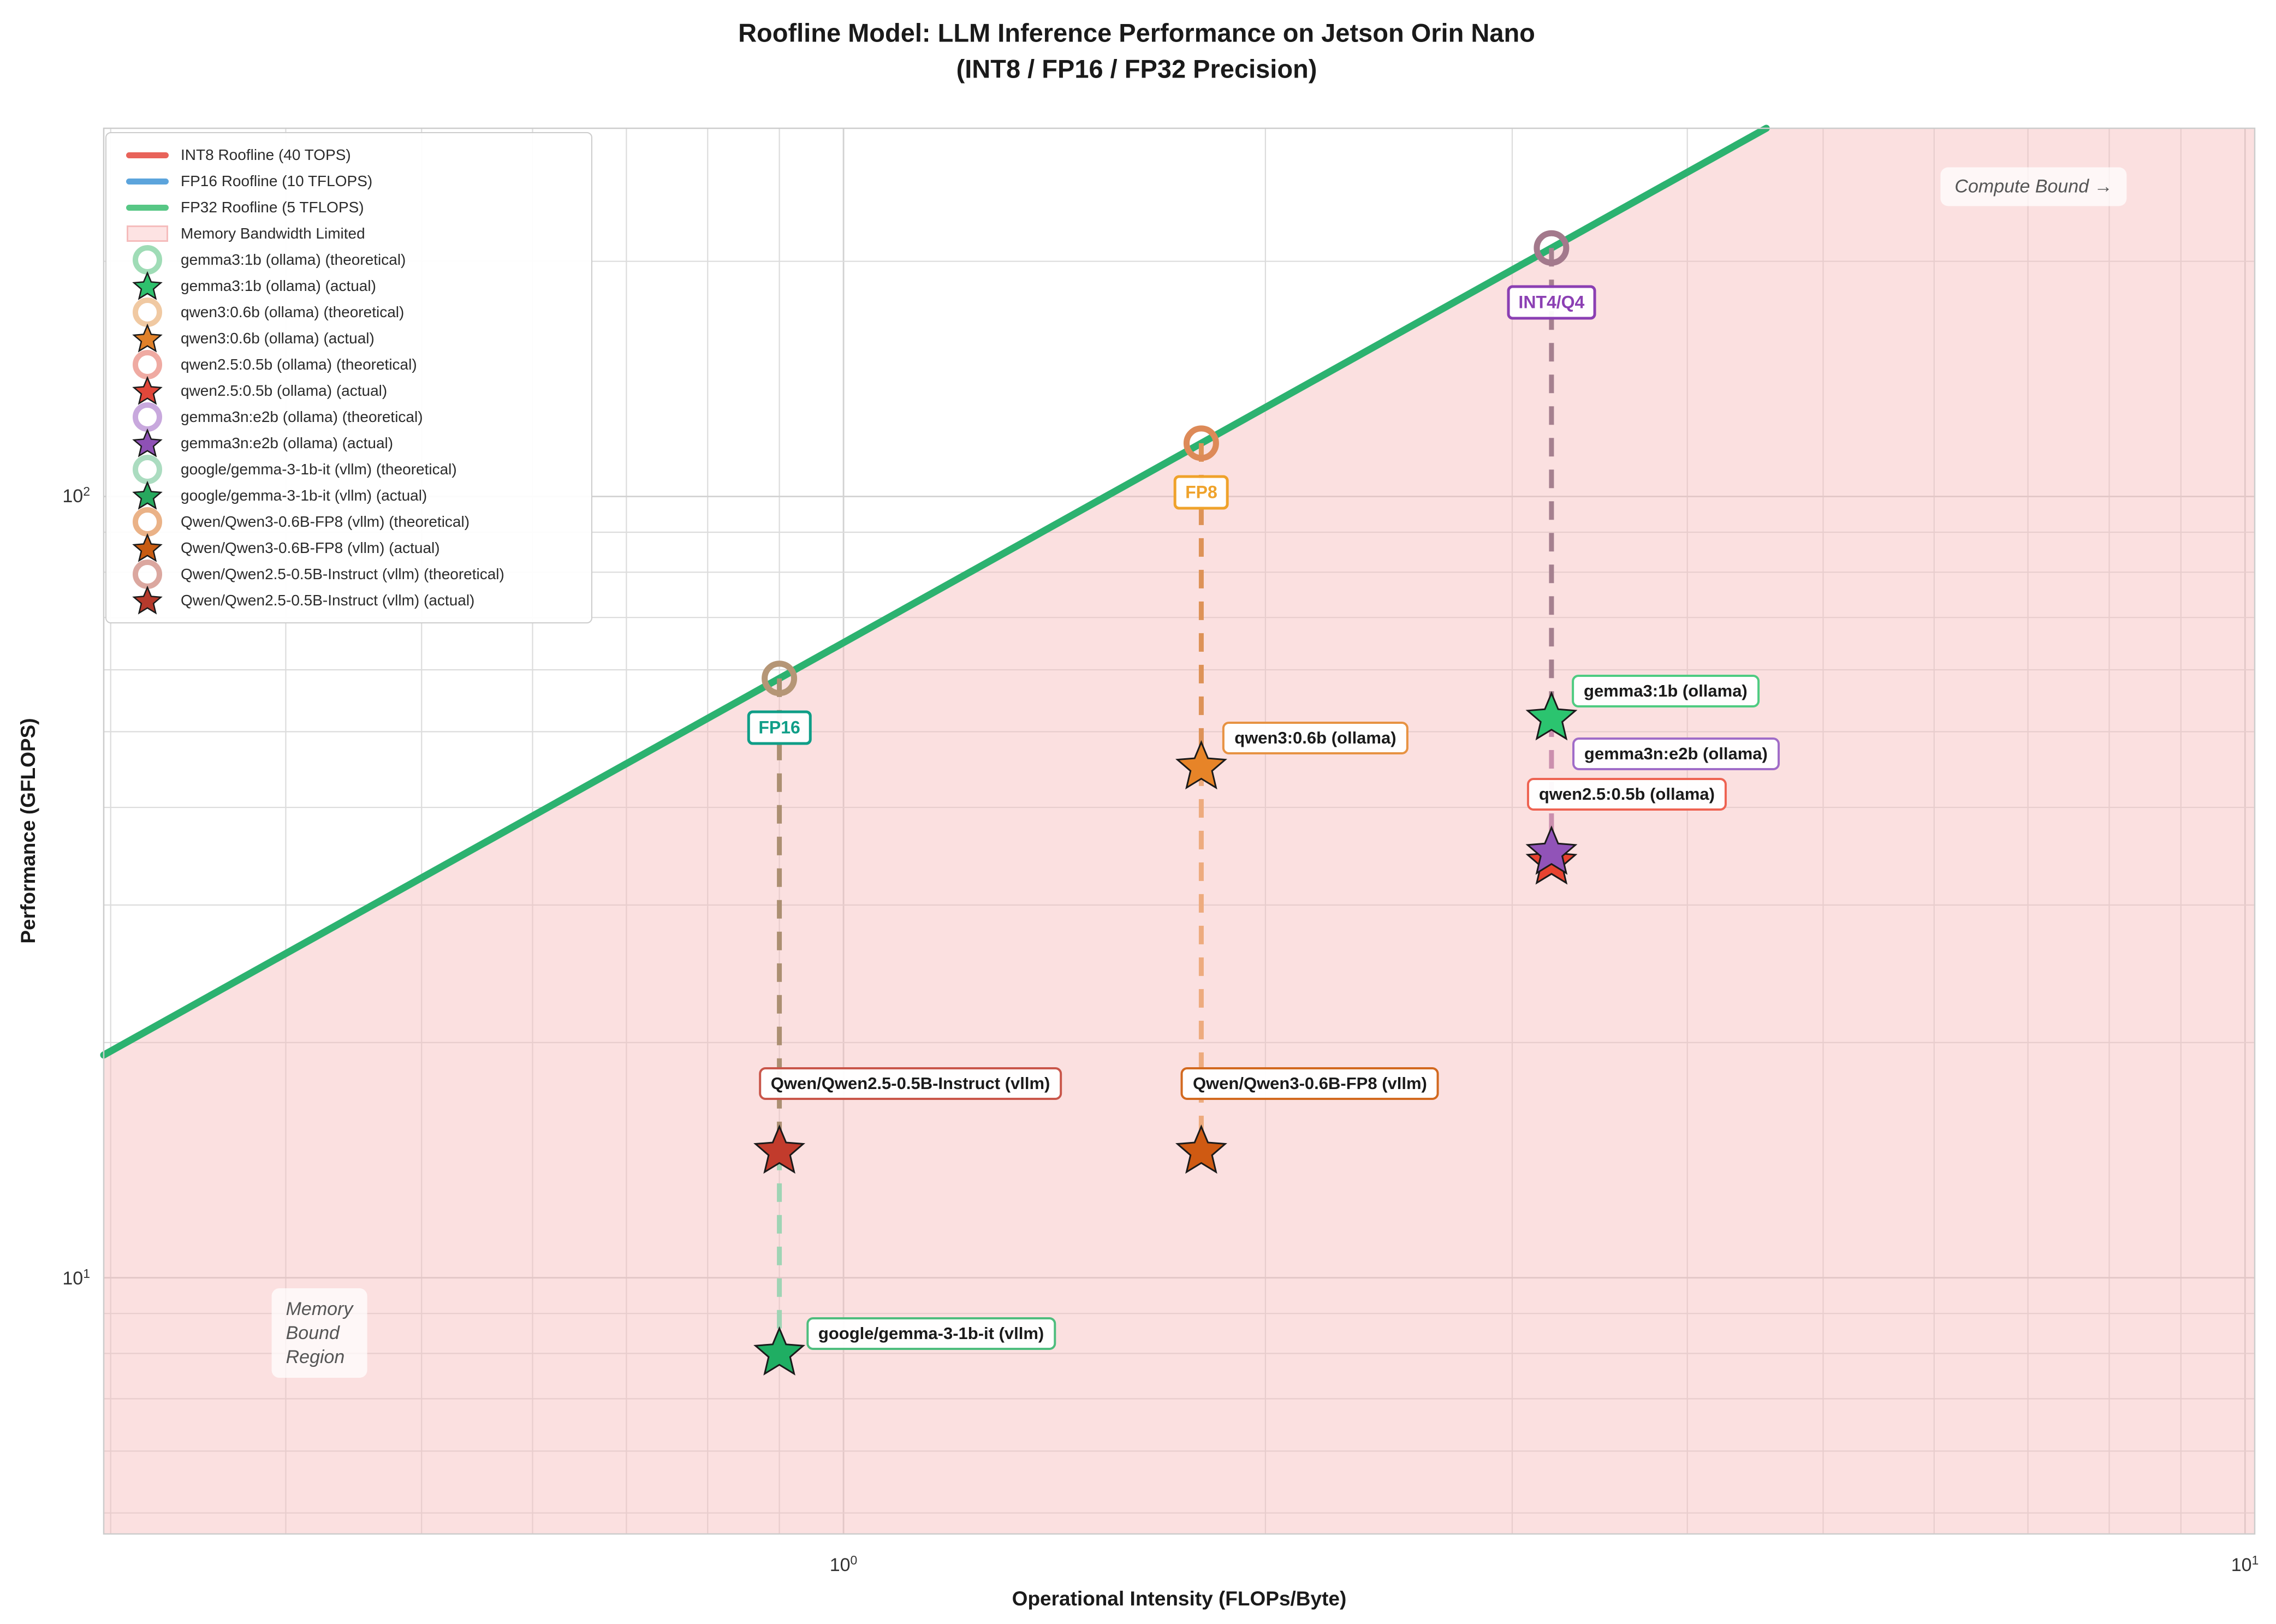 Image resolution: width=2276 pixels, height=1624 pixels. What do you see at coordinates (1201, 443) in the screenshot?
I see `theoretical-marker-fp8` at bounding box center [1201, 443].